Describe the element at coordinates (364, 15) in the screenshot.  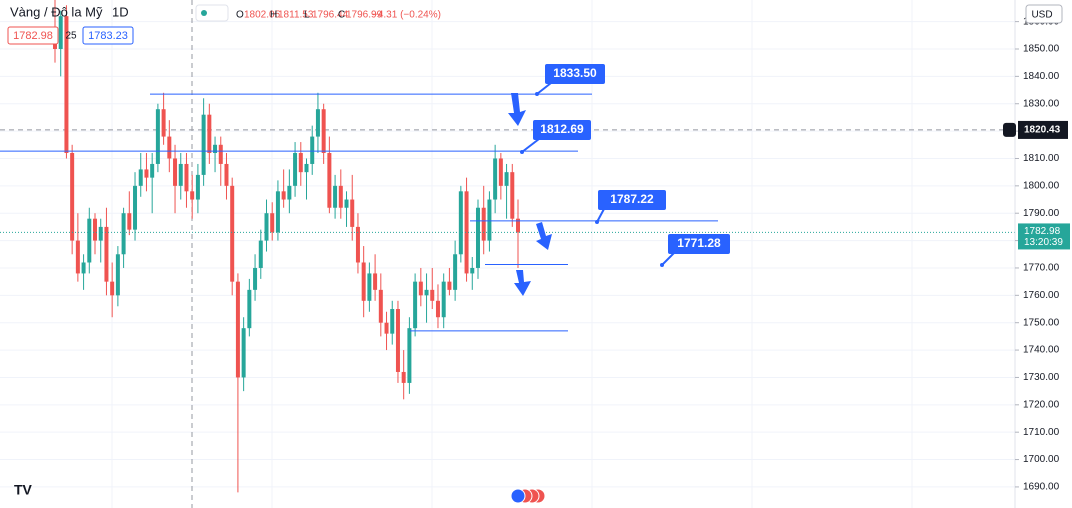
I see `ohlc-value: 1796.99` at that location.